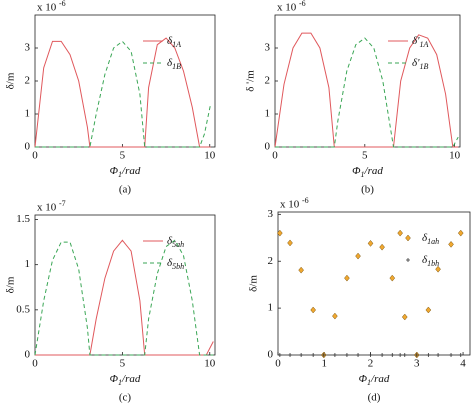 Image resolution: width=474 pixels, height=408 pixels. Describe the element at coordinates (420, 64) in the screenshot. I see `legend-label: δ'1B` at that location.